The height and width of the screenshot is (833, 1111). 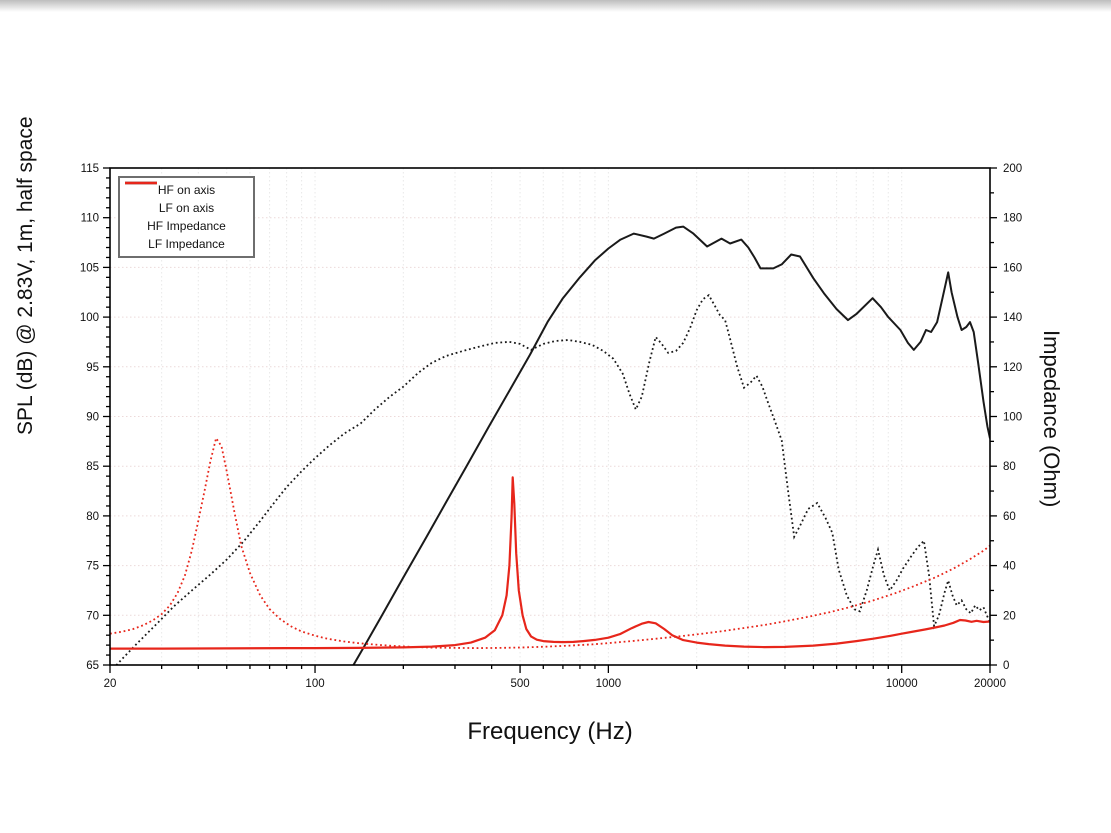 I want to click on top-shade-artifact, so click(x=555, y=6).